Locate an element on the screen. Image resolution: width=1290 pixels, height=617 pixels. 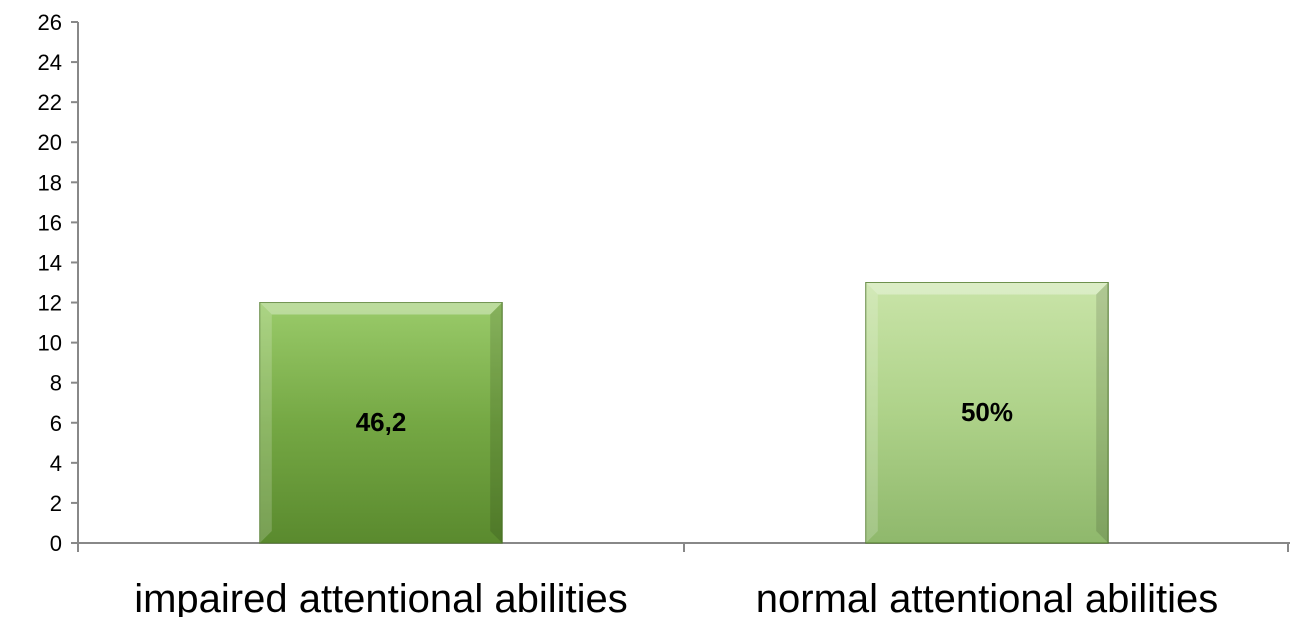
data-labels: 46,2 50% is located at coordinates (684, 417).